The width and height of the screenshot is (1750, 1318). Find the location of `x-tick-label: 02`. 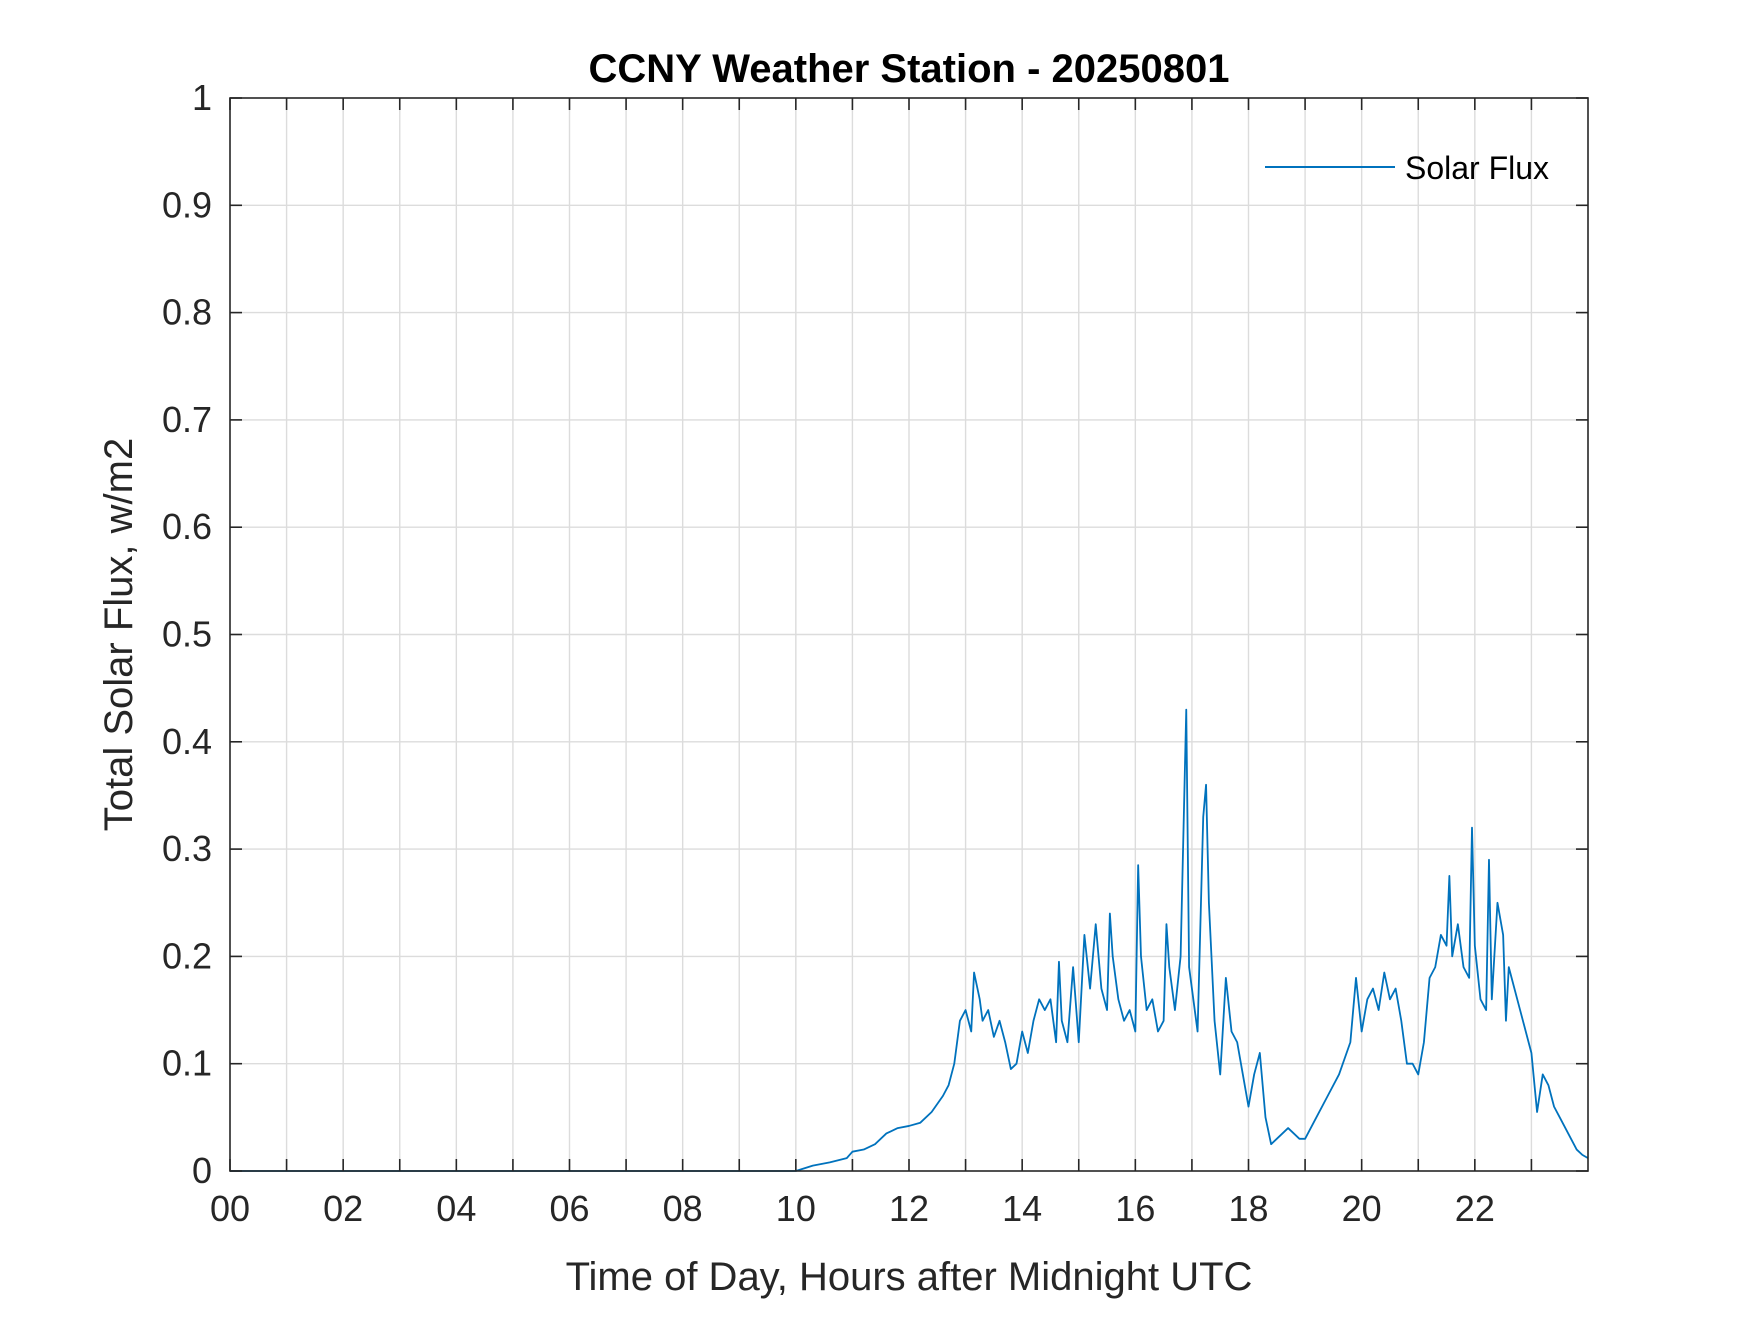

x-tick-label: 02 is located at coordinates (343, 1208).